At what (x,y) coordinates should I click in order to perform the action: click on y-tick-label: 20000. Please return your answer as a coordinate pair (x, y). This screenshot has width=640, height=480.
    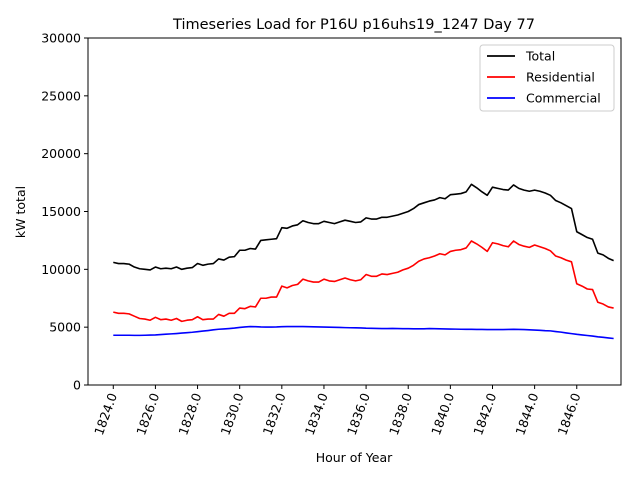
    Looking at the image, I should click on (61, 153).